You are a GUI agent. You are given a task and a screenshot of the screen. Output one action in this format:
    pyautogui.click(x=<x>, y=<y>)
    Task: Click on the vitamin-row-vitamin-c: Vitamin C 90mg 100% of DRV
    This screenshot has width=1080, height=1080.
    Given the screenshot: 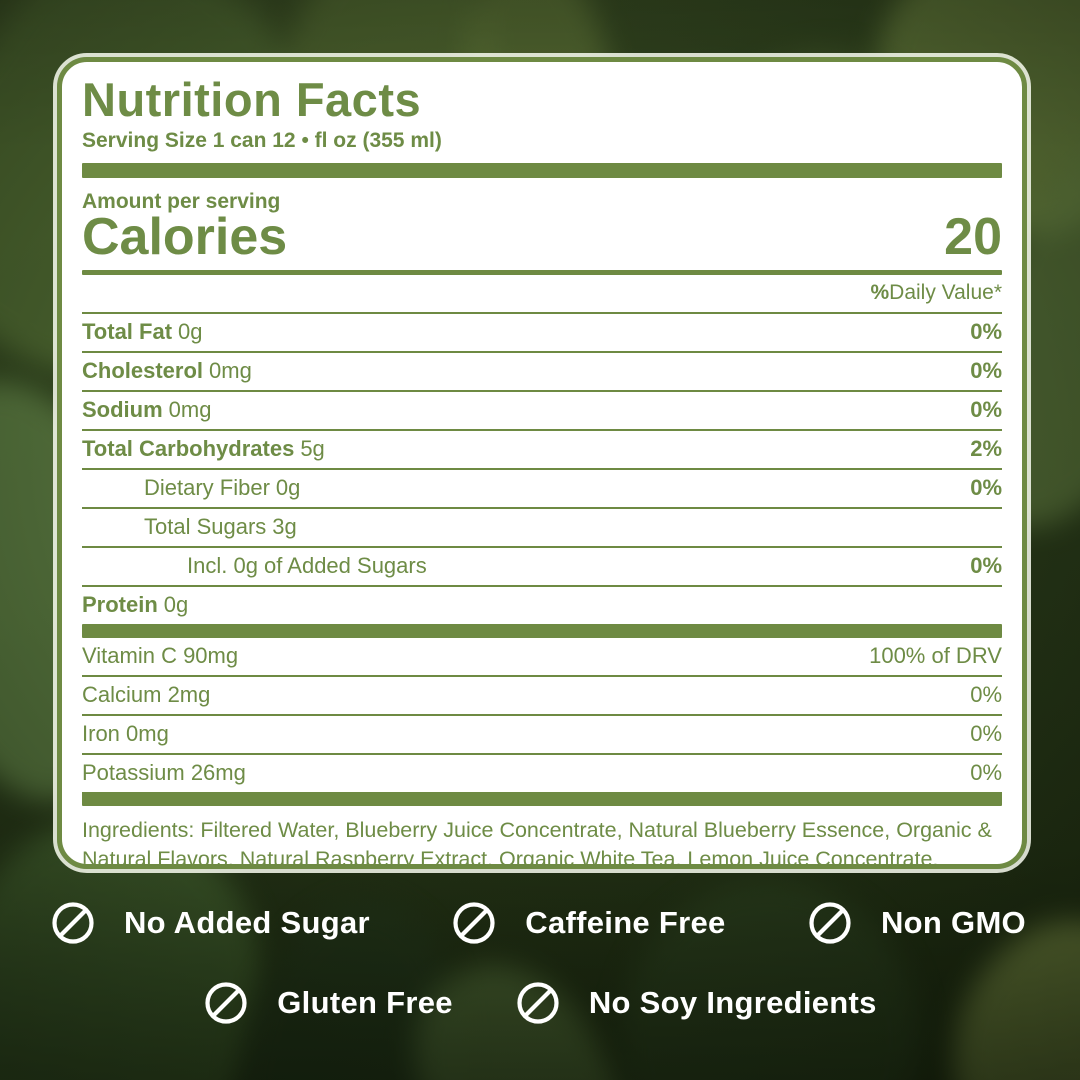 What is the action you would take?
    pyautogui.click(x=542, y=658)
    